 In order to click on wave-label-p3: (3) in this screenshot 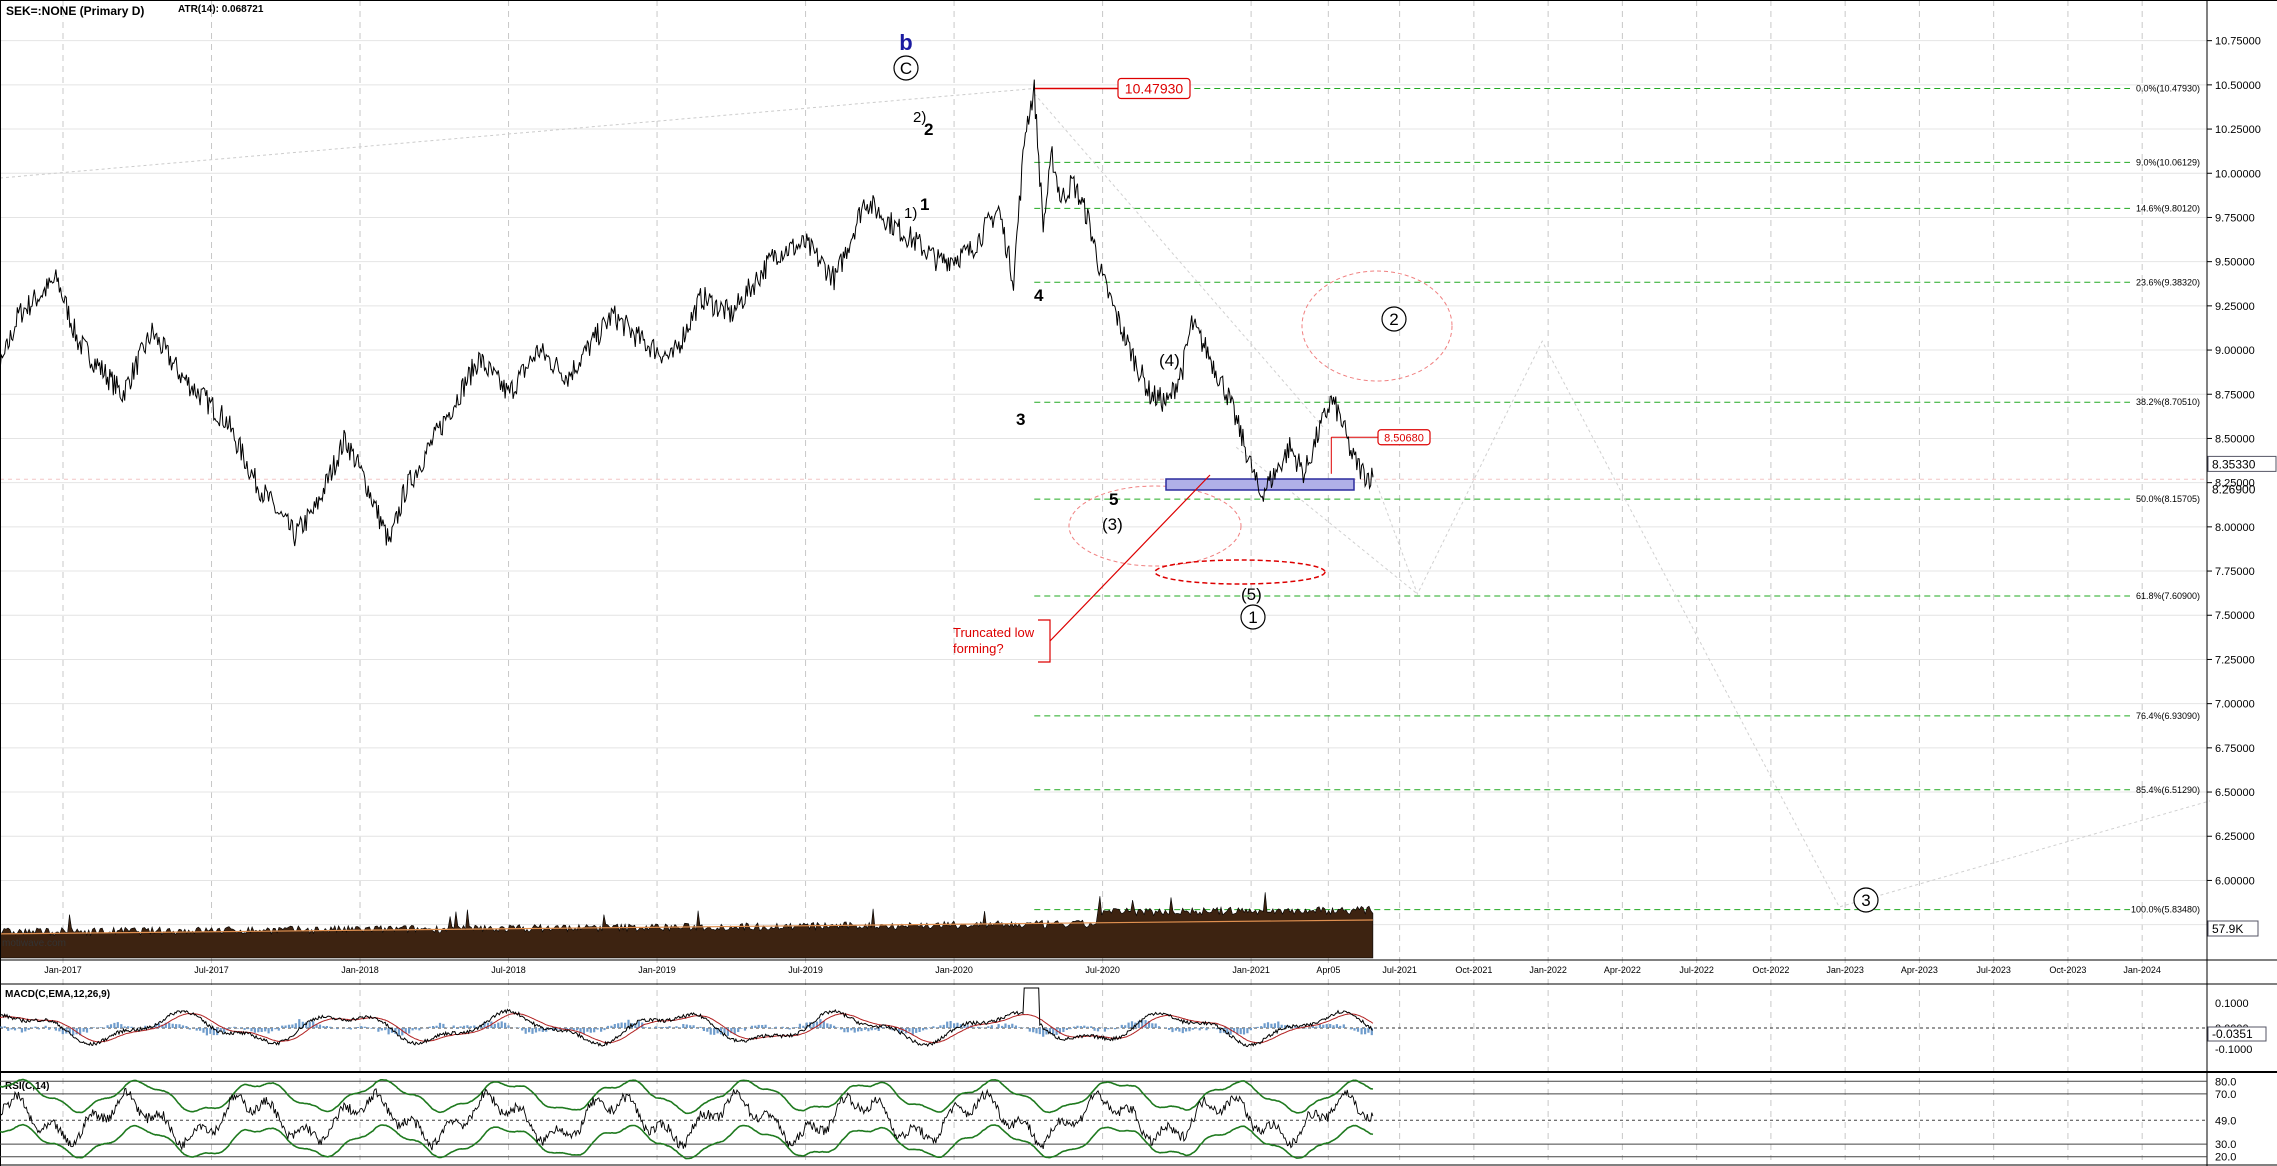, I will do `click(1112, 524)`.